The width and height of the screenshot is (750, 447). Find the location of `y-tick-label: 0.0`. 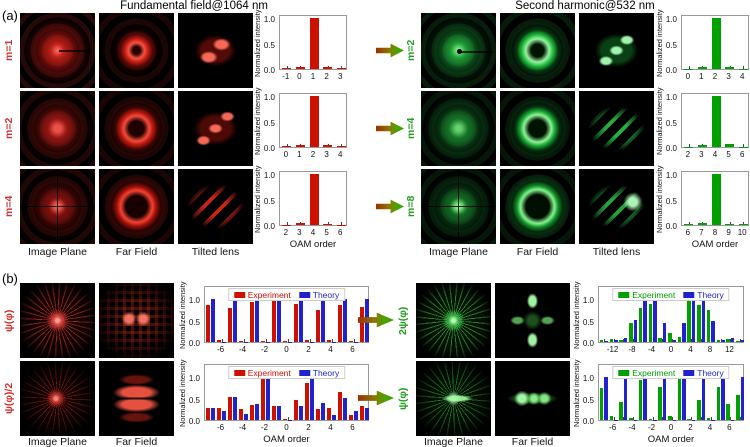

y-tick-label: 0.0 is located at coordinates (671, 70).